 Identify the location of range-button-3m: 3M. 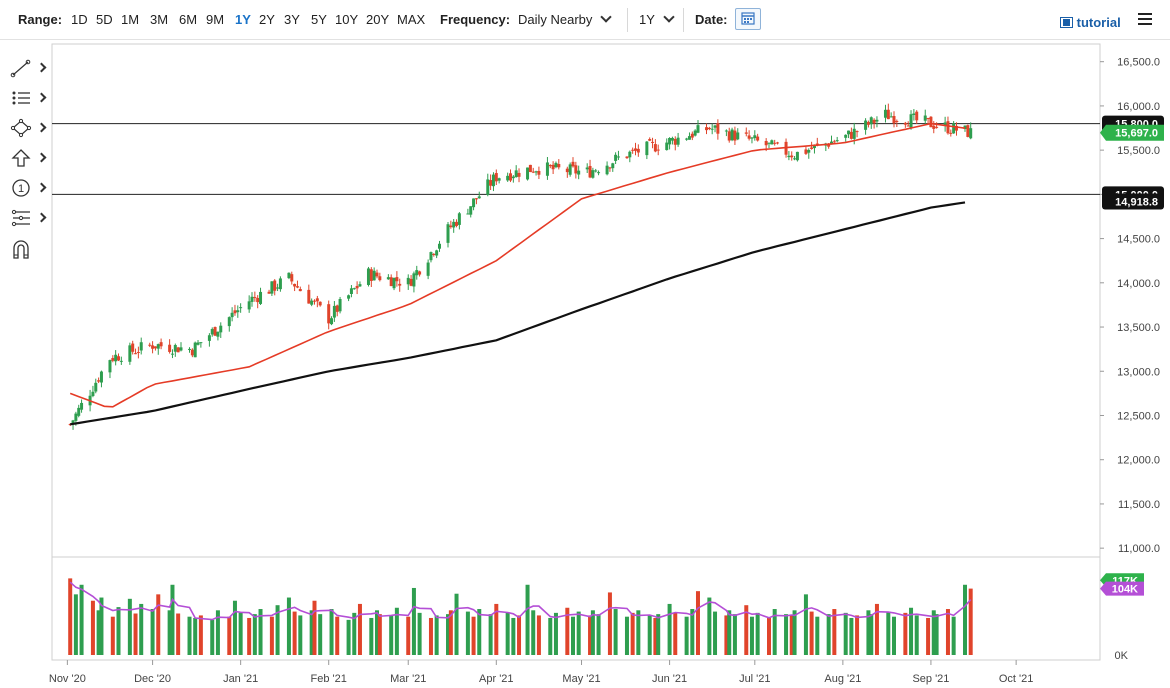
(159, 19).